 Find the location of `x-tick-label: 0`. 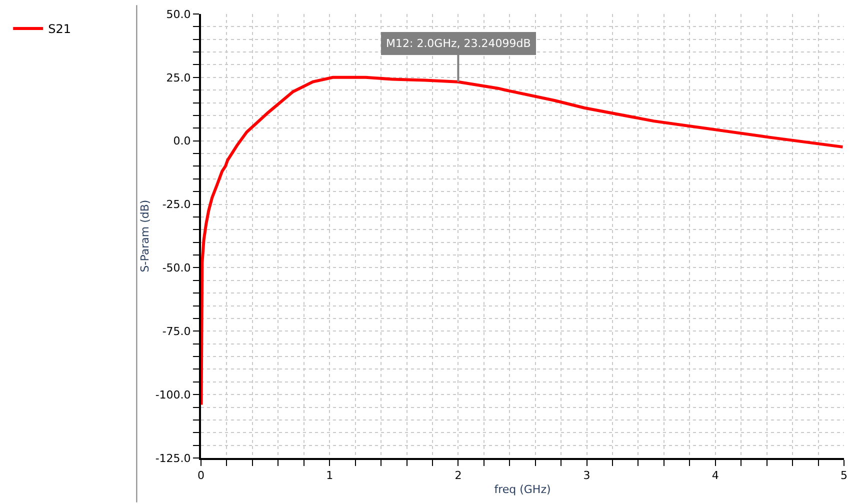

x-tick-label: 0 is located at coordinates (201, 475).